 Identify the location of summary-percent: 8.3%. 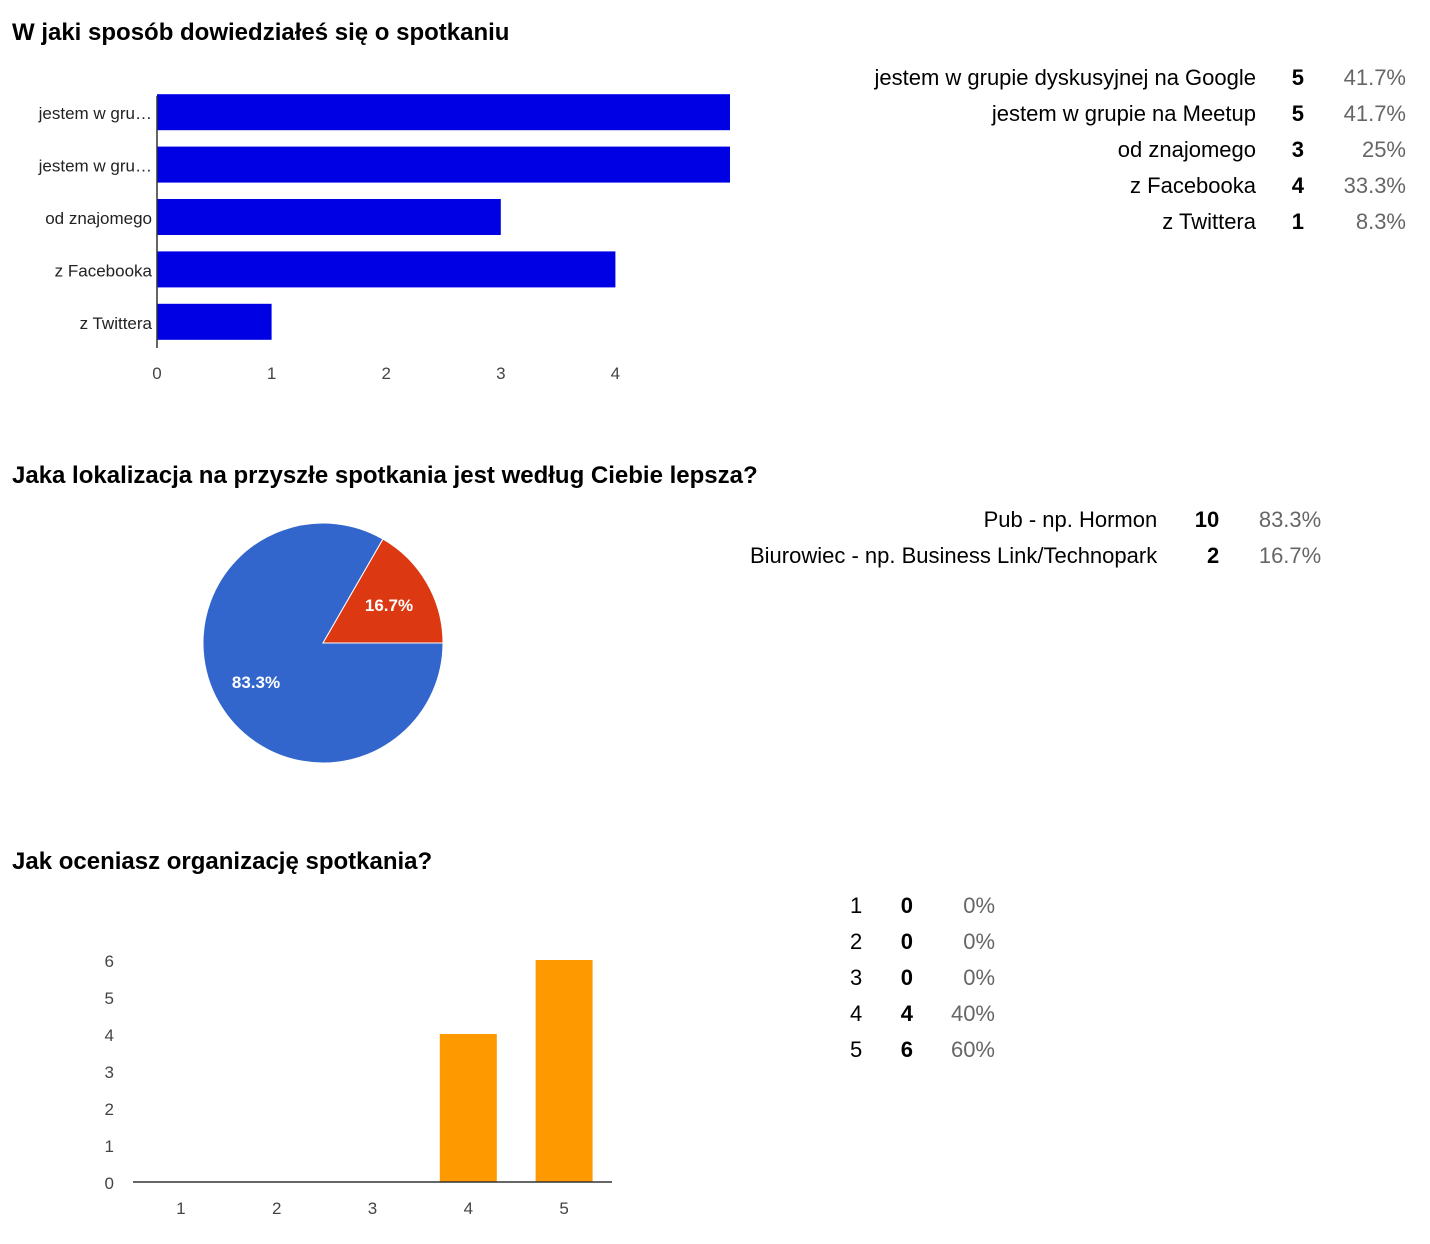
(1380, 221).